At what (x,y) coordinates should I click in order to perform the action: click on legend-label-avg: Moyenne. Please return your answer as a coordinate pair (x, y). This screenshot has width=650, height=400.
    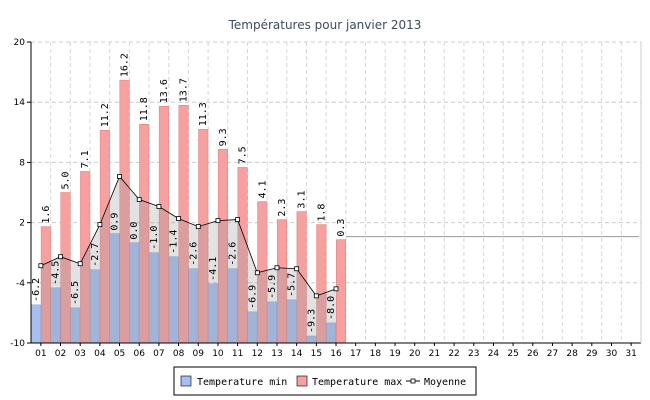
    Looking at the image, I should click on (445, 382).